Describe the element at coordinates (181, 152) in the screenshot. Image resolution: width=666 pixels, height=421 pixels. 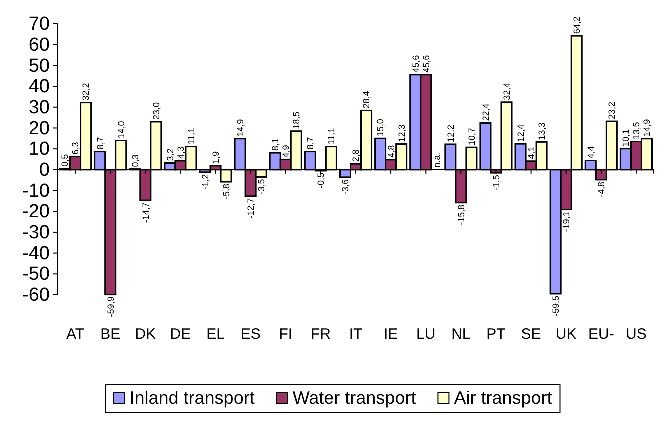
I see `data-label: 4,3` at that location.